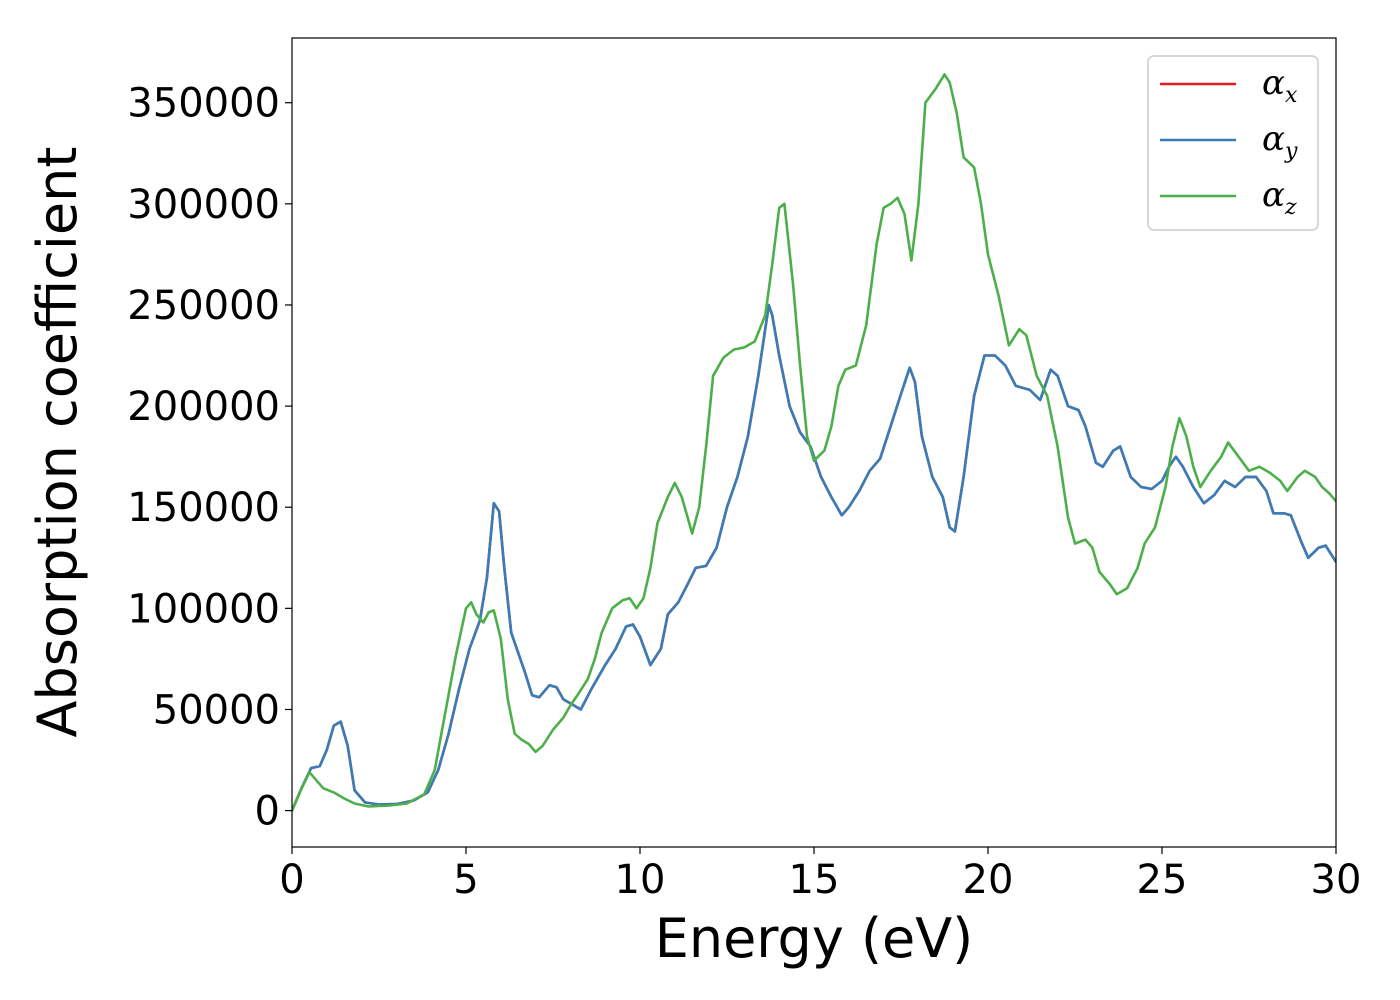  What do you see at coordinates (57, 442) in the screenshot?
I see `y-axis-title: Absorption coefficient` at bounding box center [57, 442].